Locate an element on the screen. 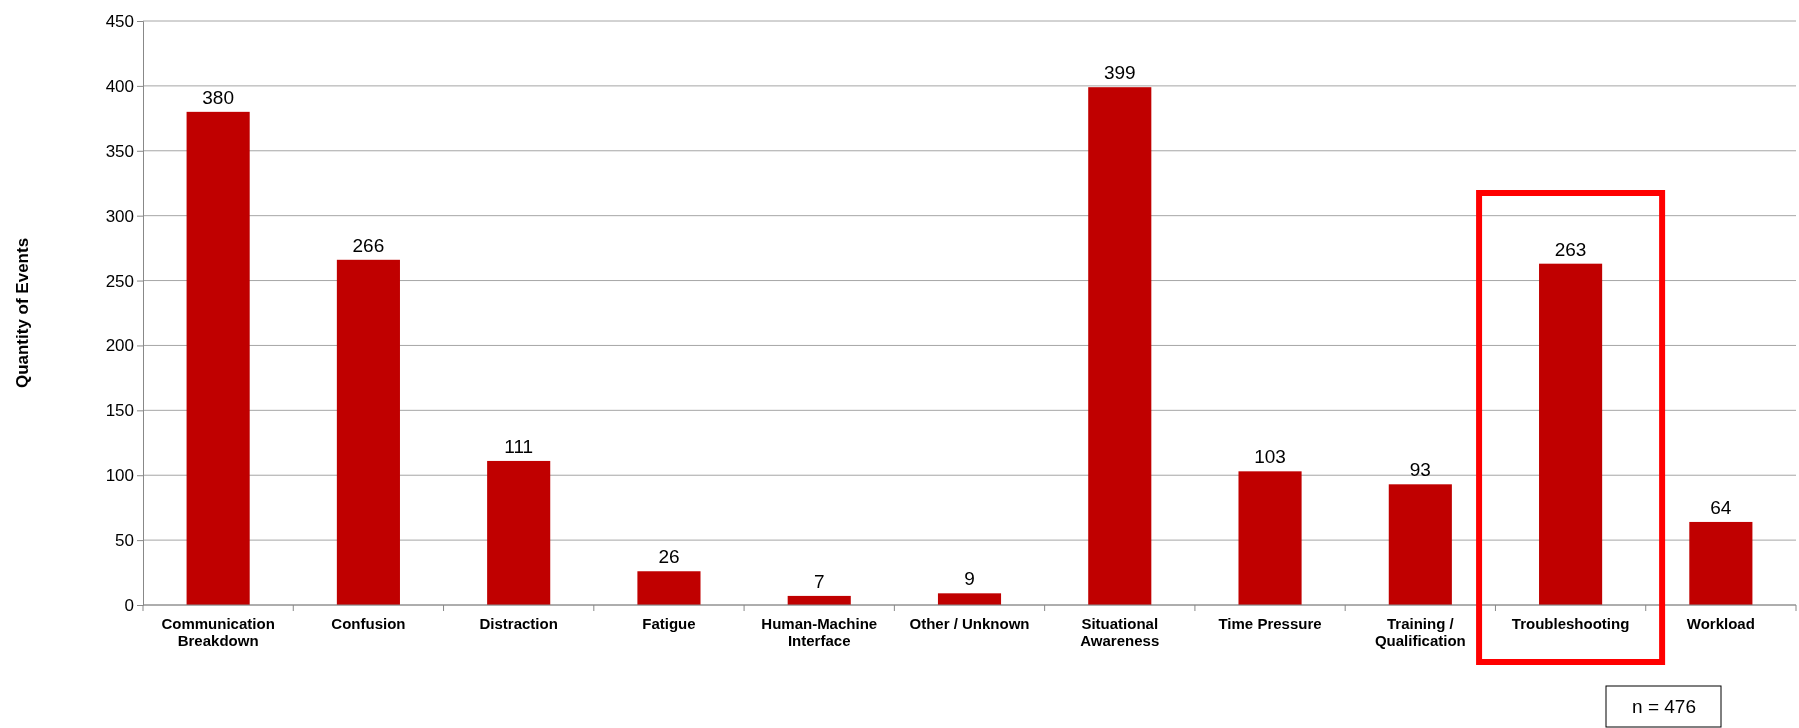 This screenshot has width=1799, height=728. x-tick-label: Workload is located at coordinates (1720, 623).